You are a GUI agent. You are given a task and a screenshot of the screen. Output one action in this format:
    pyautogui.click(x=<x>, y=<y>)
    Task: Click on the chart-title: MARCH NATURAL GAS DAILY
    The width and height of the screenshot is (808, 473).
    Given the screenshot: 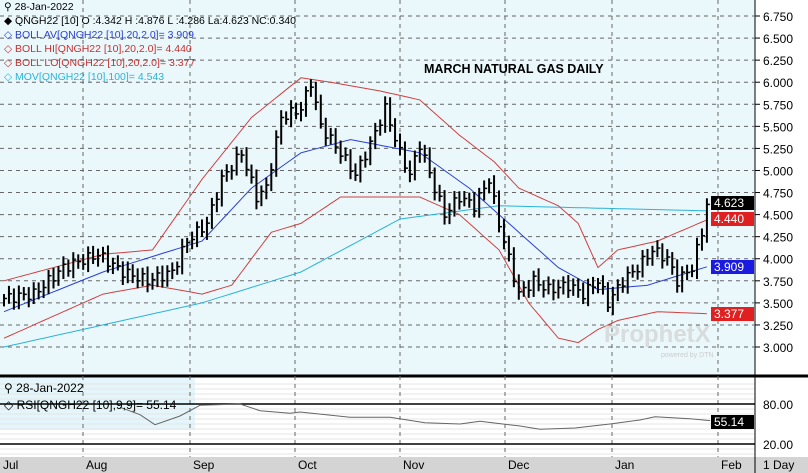 What is the action you would take?
    pyautogui.click(x=514, y=69)
    